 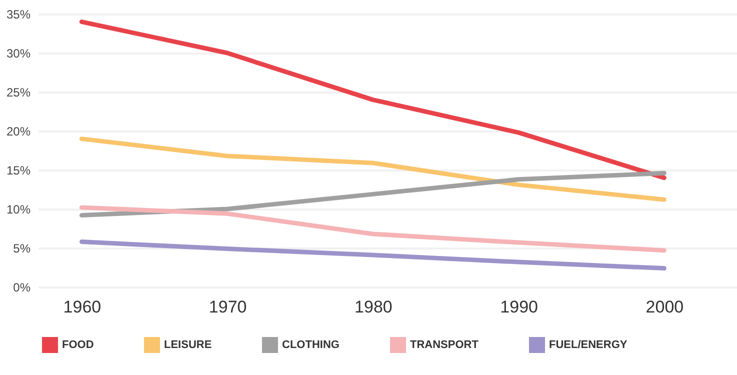 I want to click on y-tick-label: 15%, so click(x=18, y=171).